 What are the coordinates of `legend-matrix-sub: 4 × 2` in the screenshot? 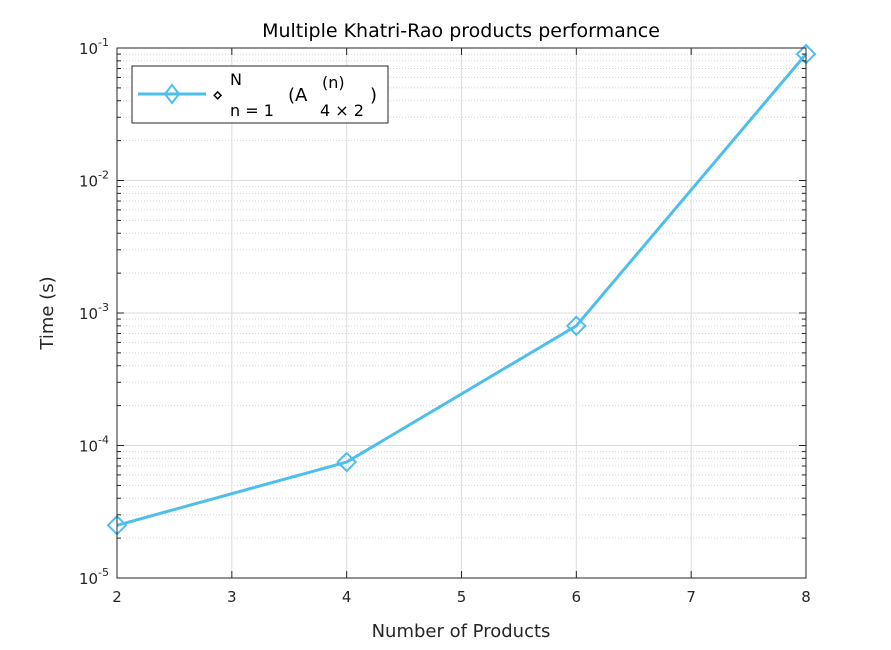 It's located at (342, 110).